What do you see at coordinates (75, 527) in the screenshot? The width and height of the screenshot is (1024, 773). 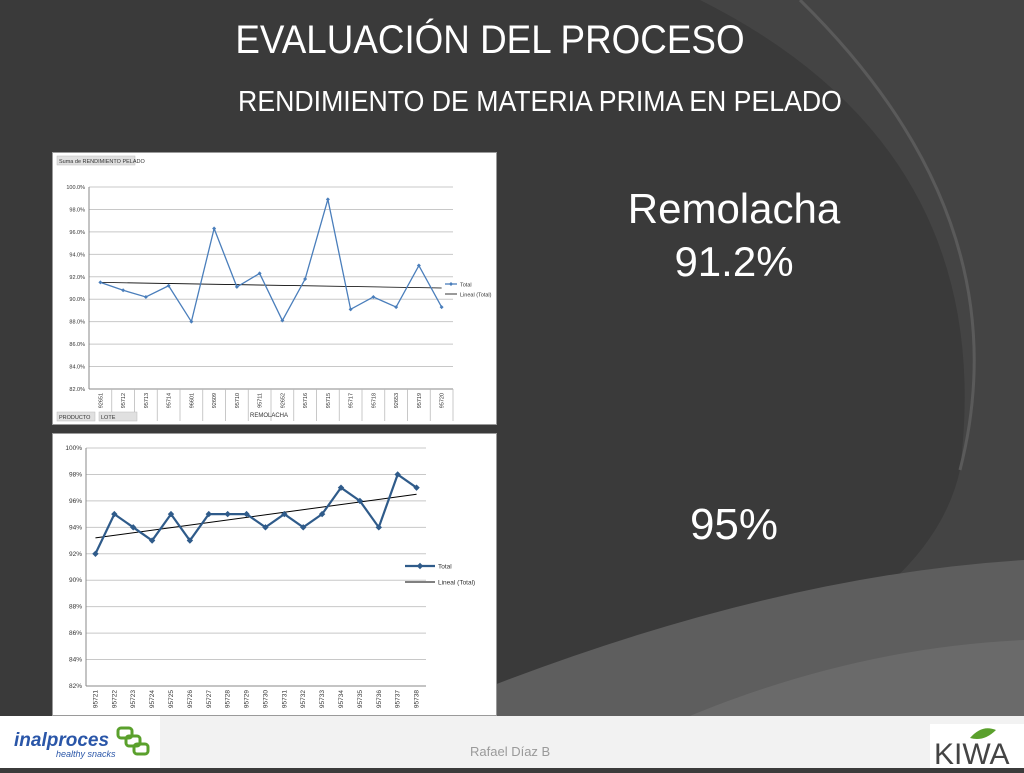 I see `y-tick-label: 94%` at bounding box center [75, 527].